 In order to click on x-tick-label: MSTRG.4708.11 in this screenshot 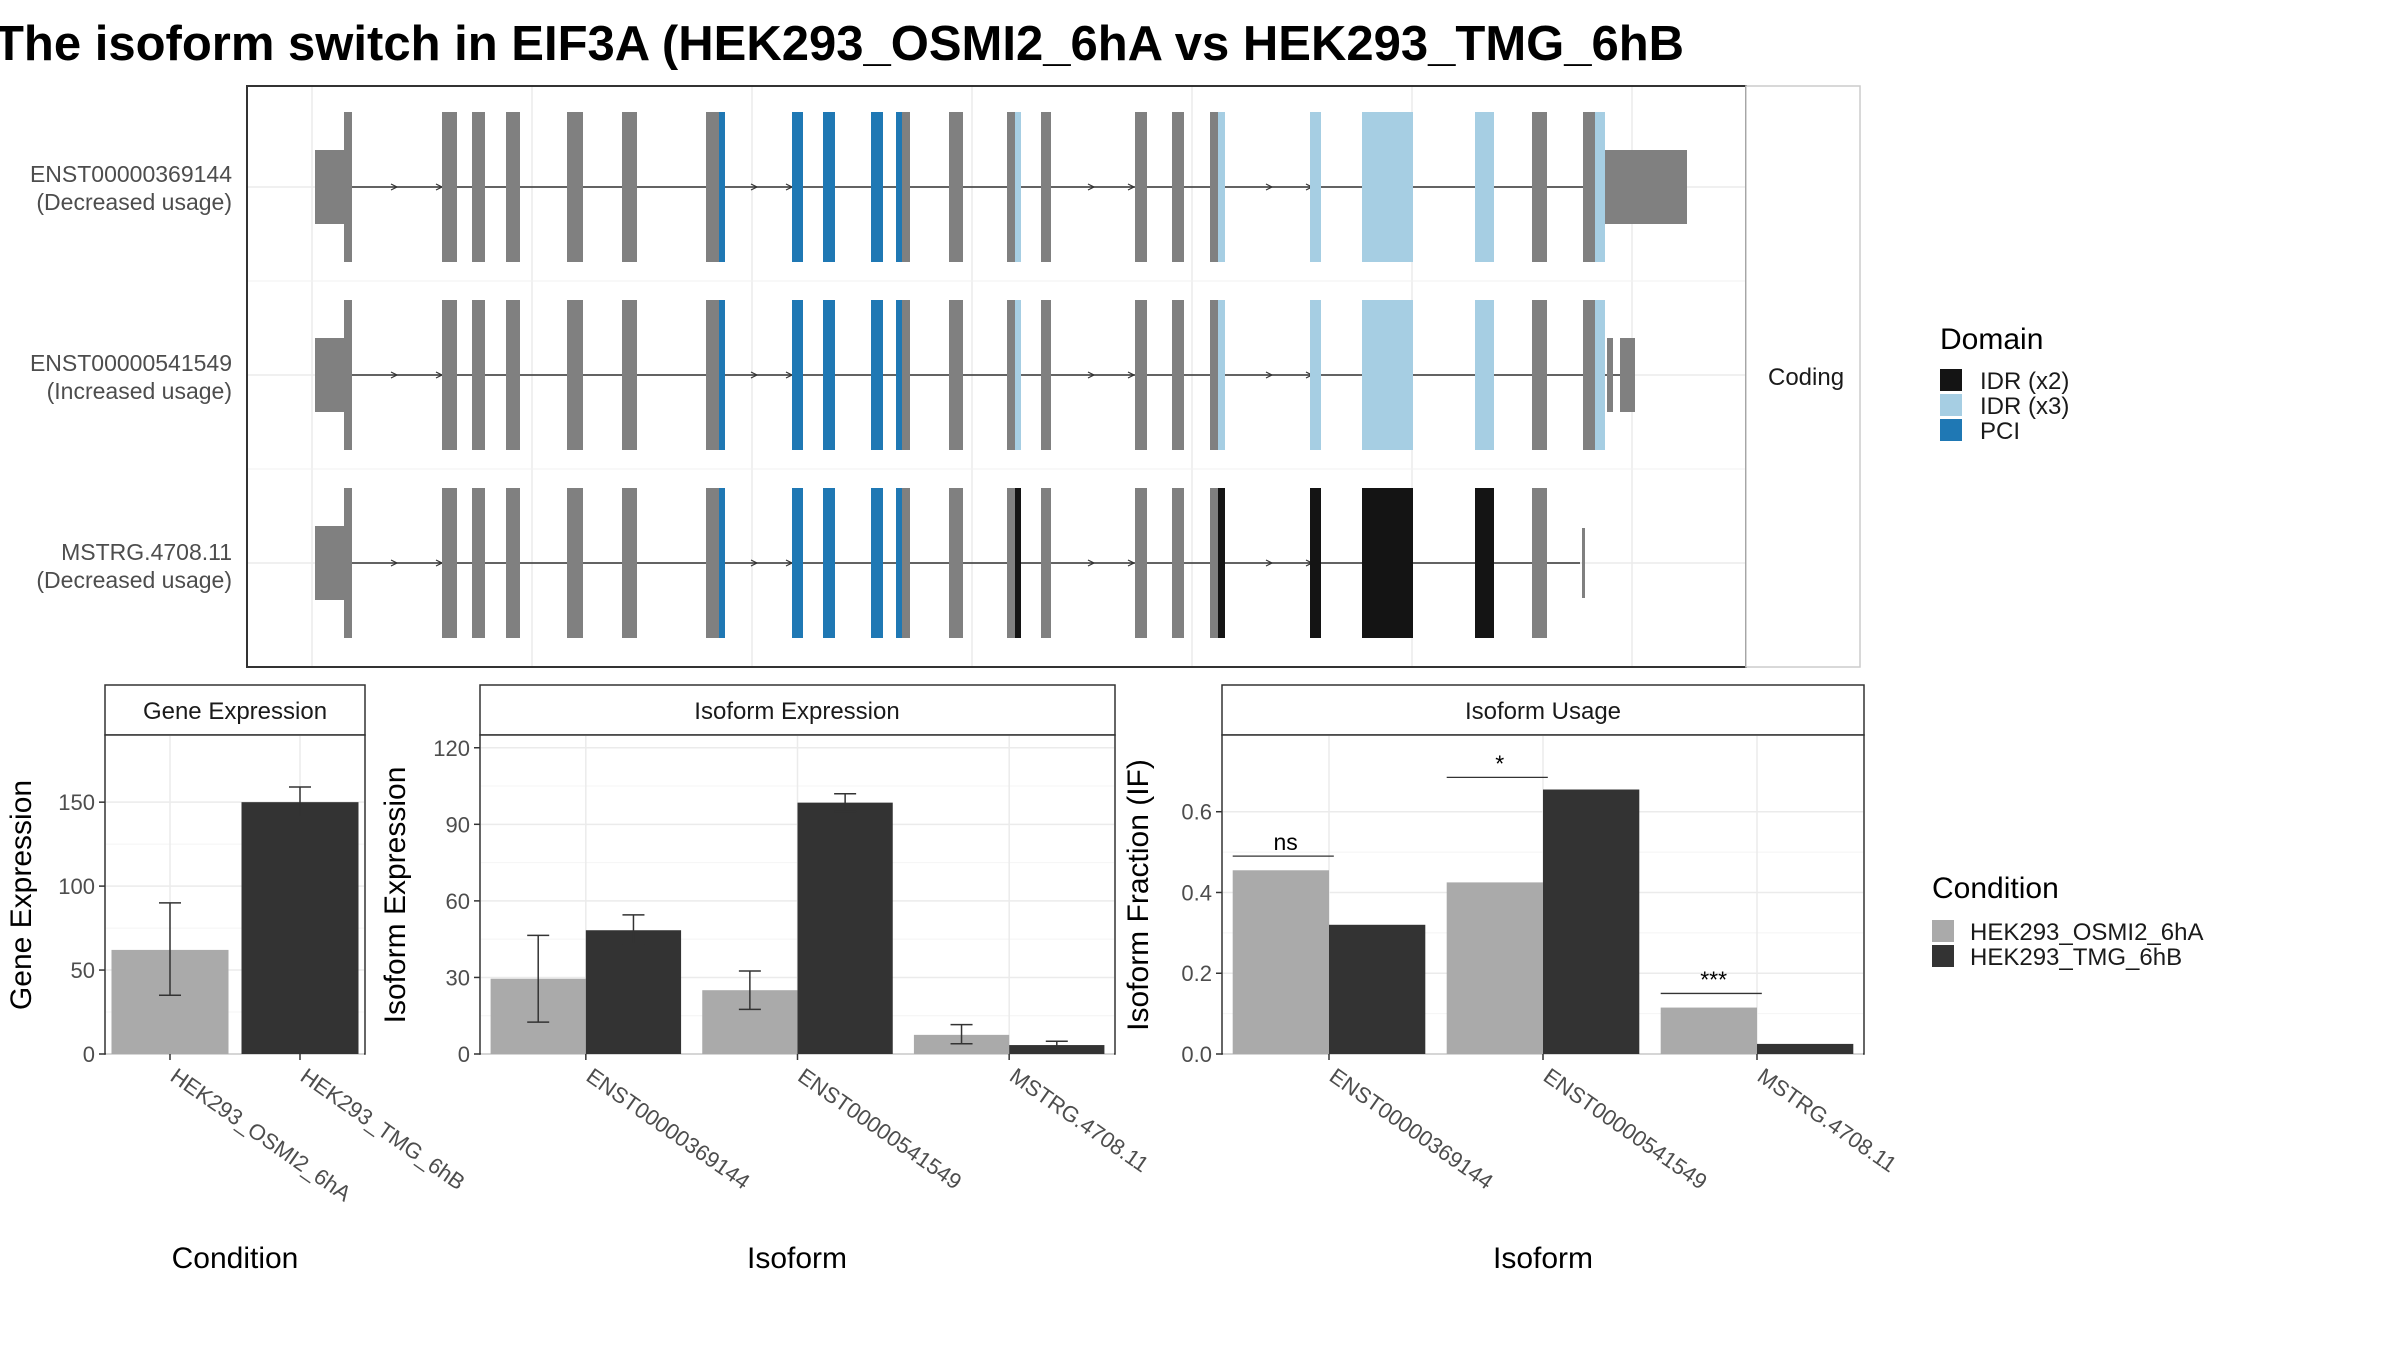, I will do `click(1079, 1120)`.